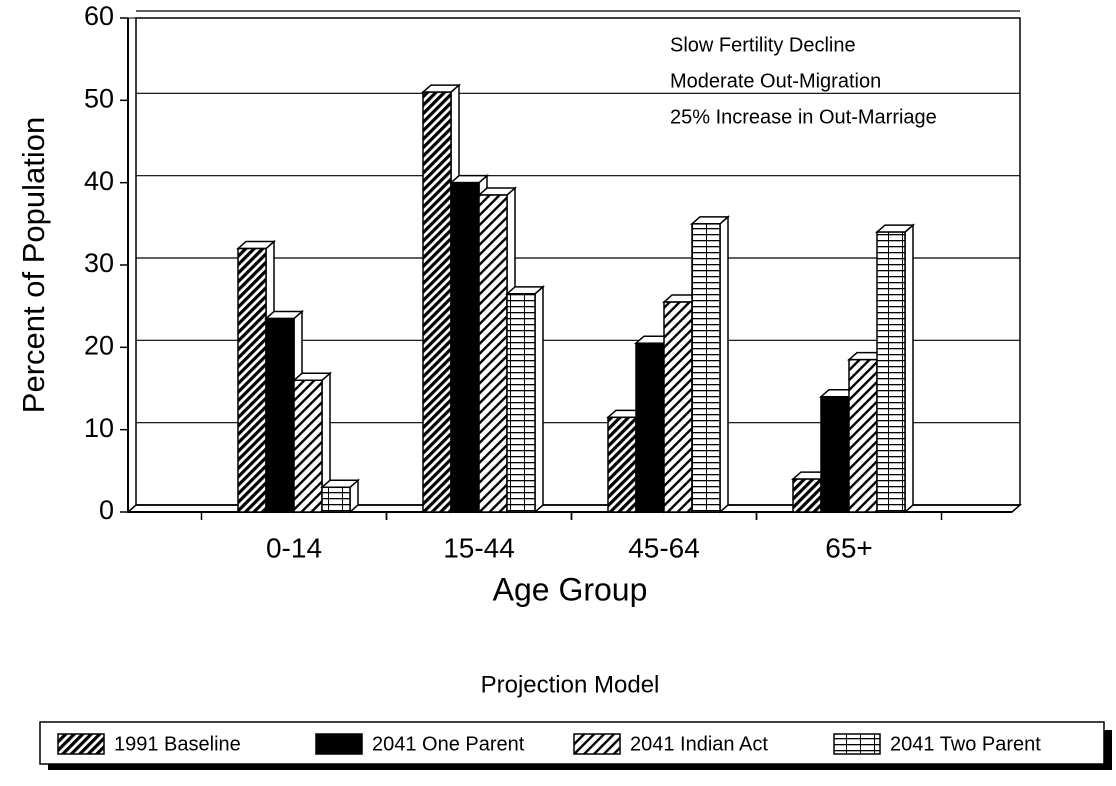 The image size is (1116, 786). I want to click on annotation: 25% Increase in Out-Marriage, so click(803, 117).